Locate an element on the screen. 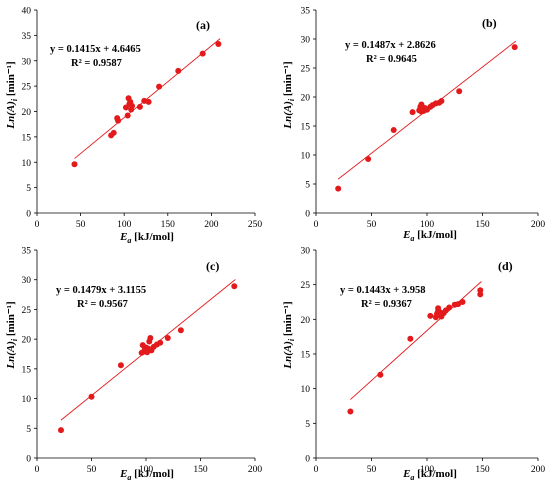 The width and height of the screenshot is (550, 487). trendline-equation: y = 0.1479x + 3.1155 is located at coordinates (101, 290).